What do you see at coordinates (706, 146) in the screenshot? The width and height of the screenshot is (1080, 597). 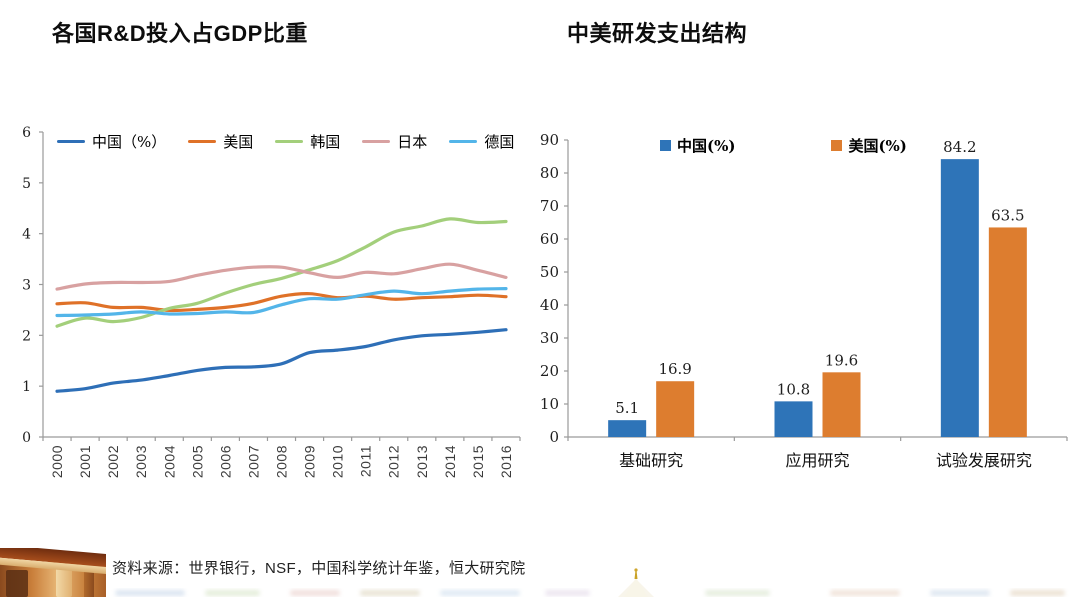 I see `legend-label: 中国(%)` at bounding box center [706, 146].